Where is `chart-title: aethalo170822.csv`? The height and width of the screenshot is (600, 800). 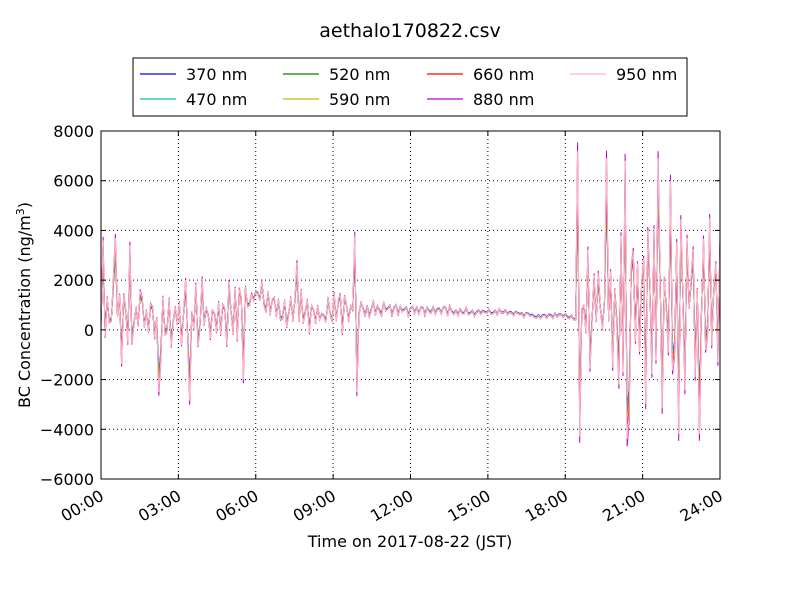
chart-title: aethalo170822.csv is located at coordinates (410, 31).